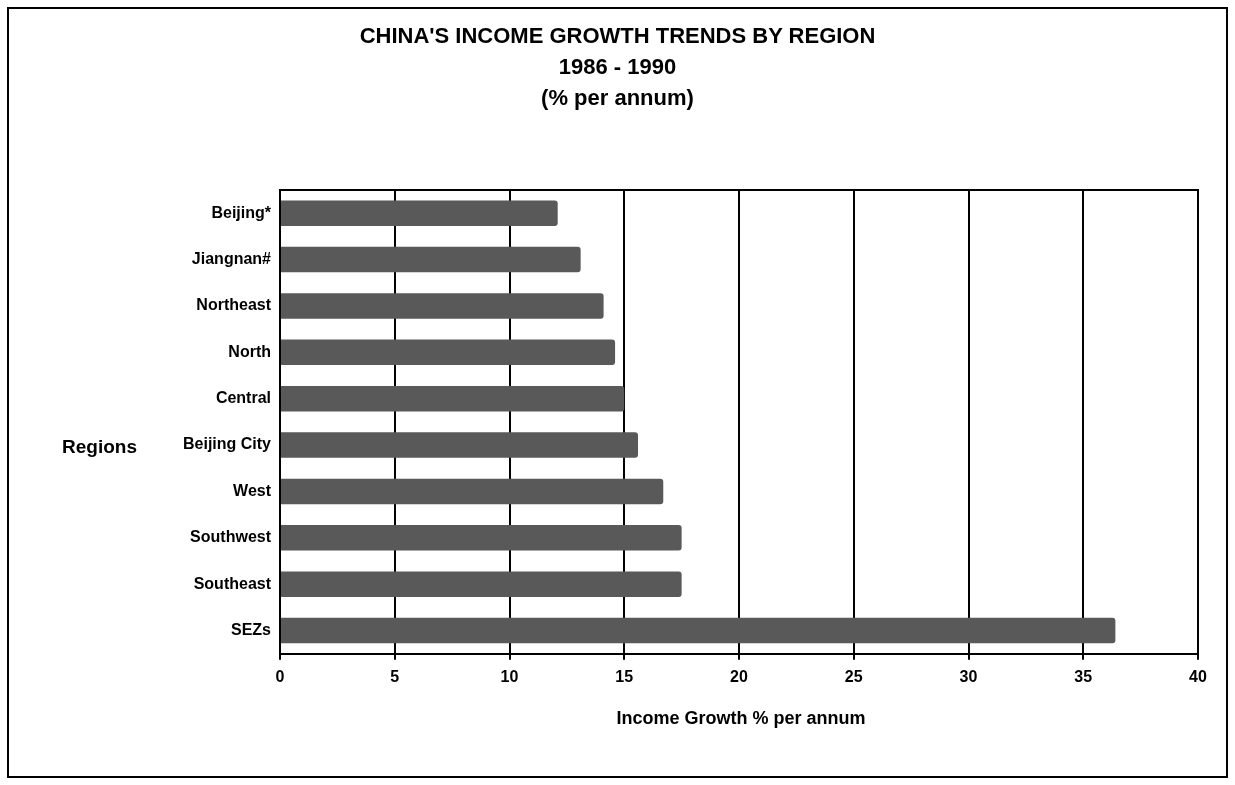  Describe the element at coordinates (252, 490) in the screenshot. I see `y-tick-label: West` at that location.